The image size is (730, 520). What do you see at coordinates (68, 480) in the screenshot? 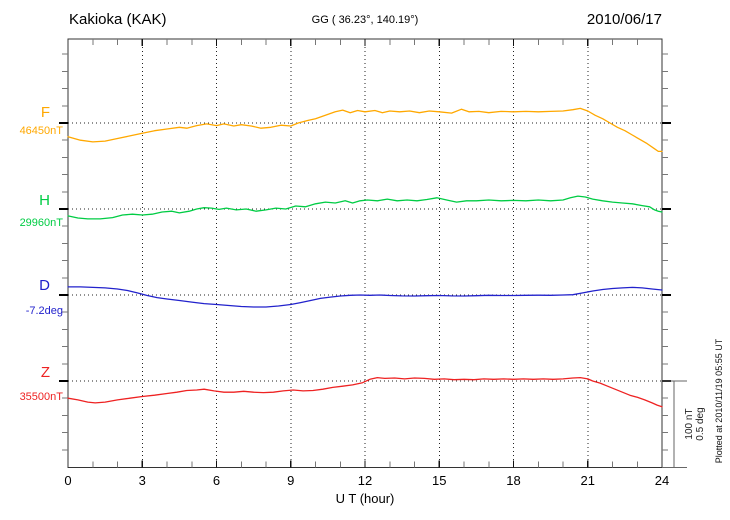
I see `x-tick-label-0: 0` at bounding box center [68, 480].